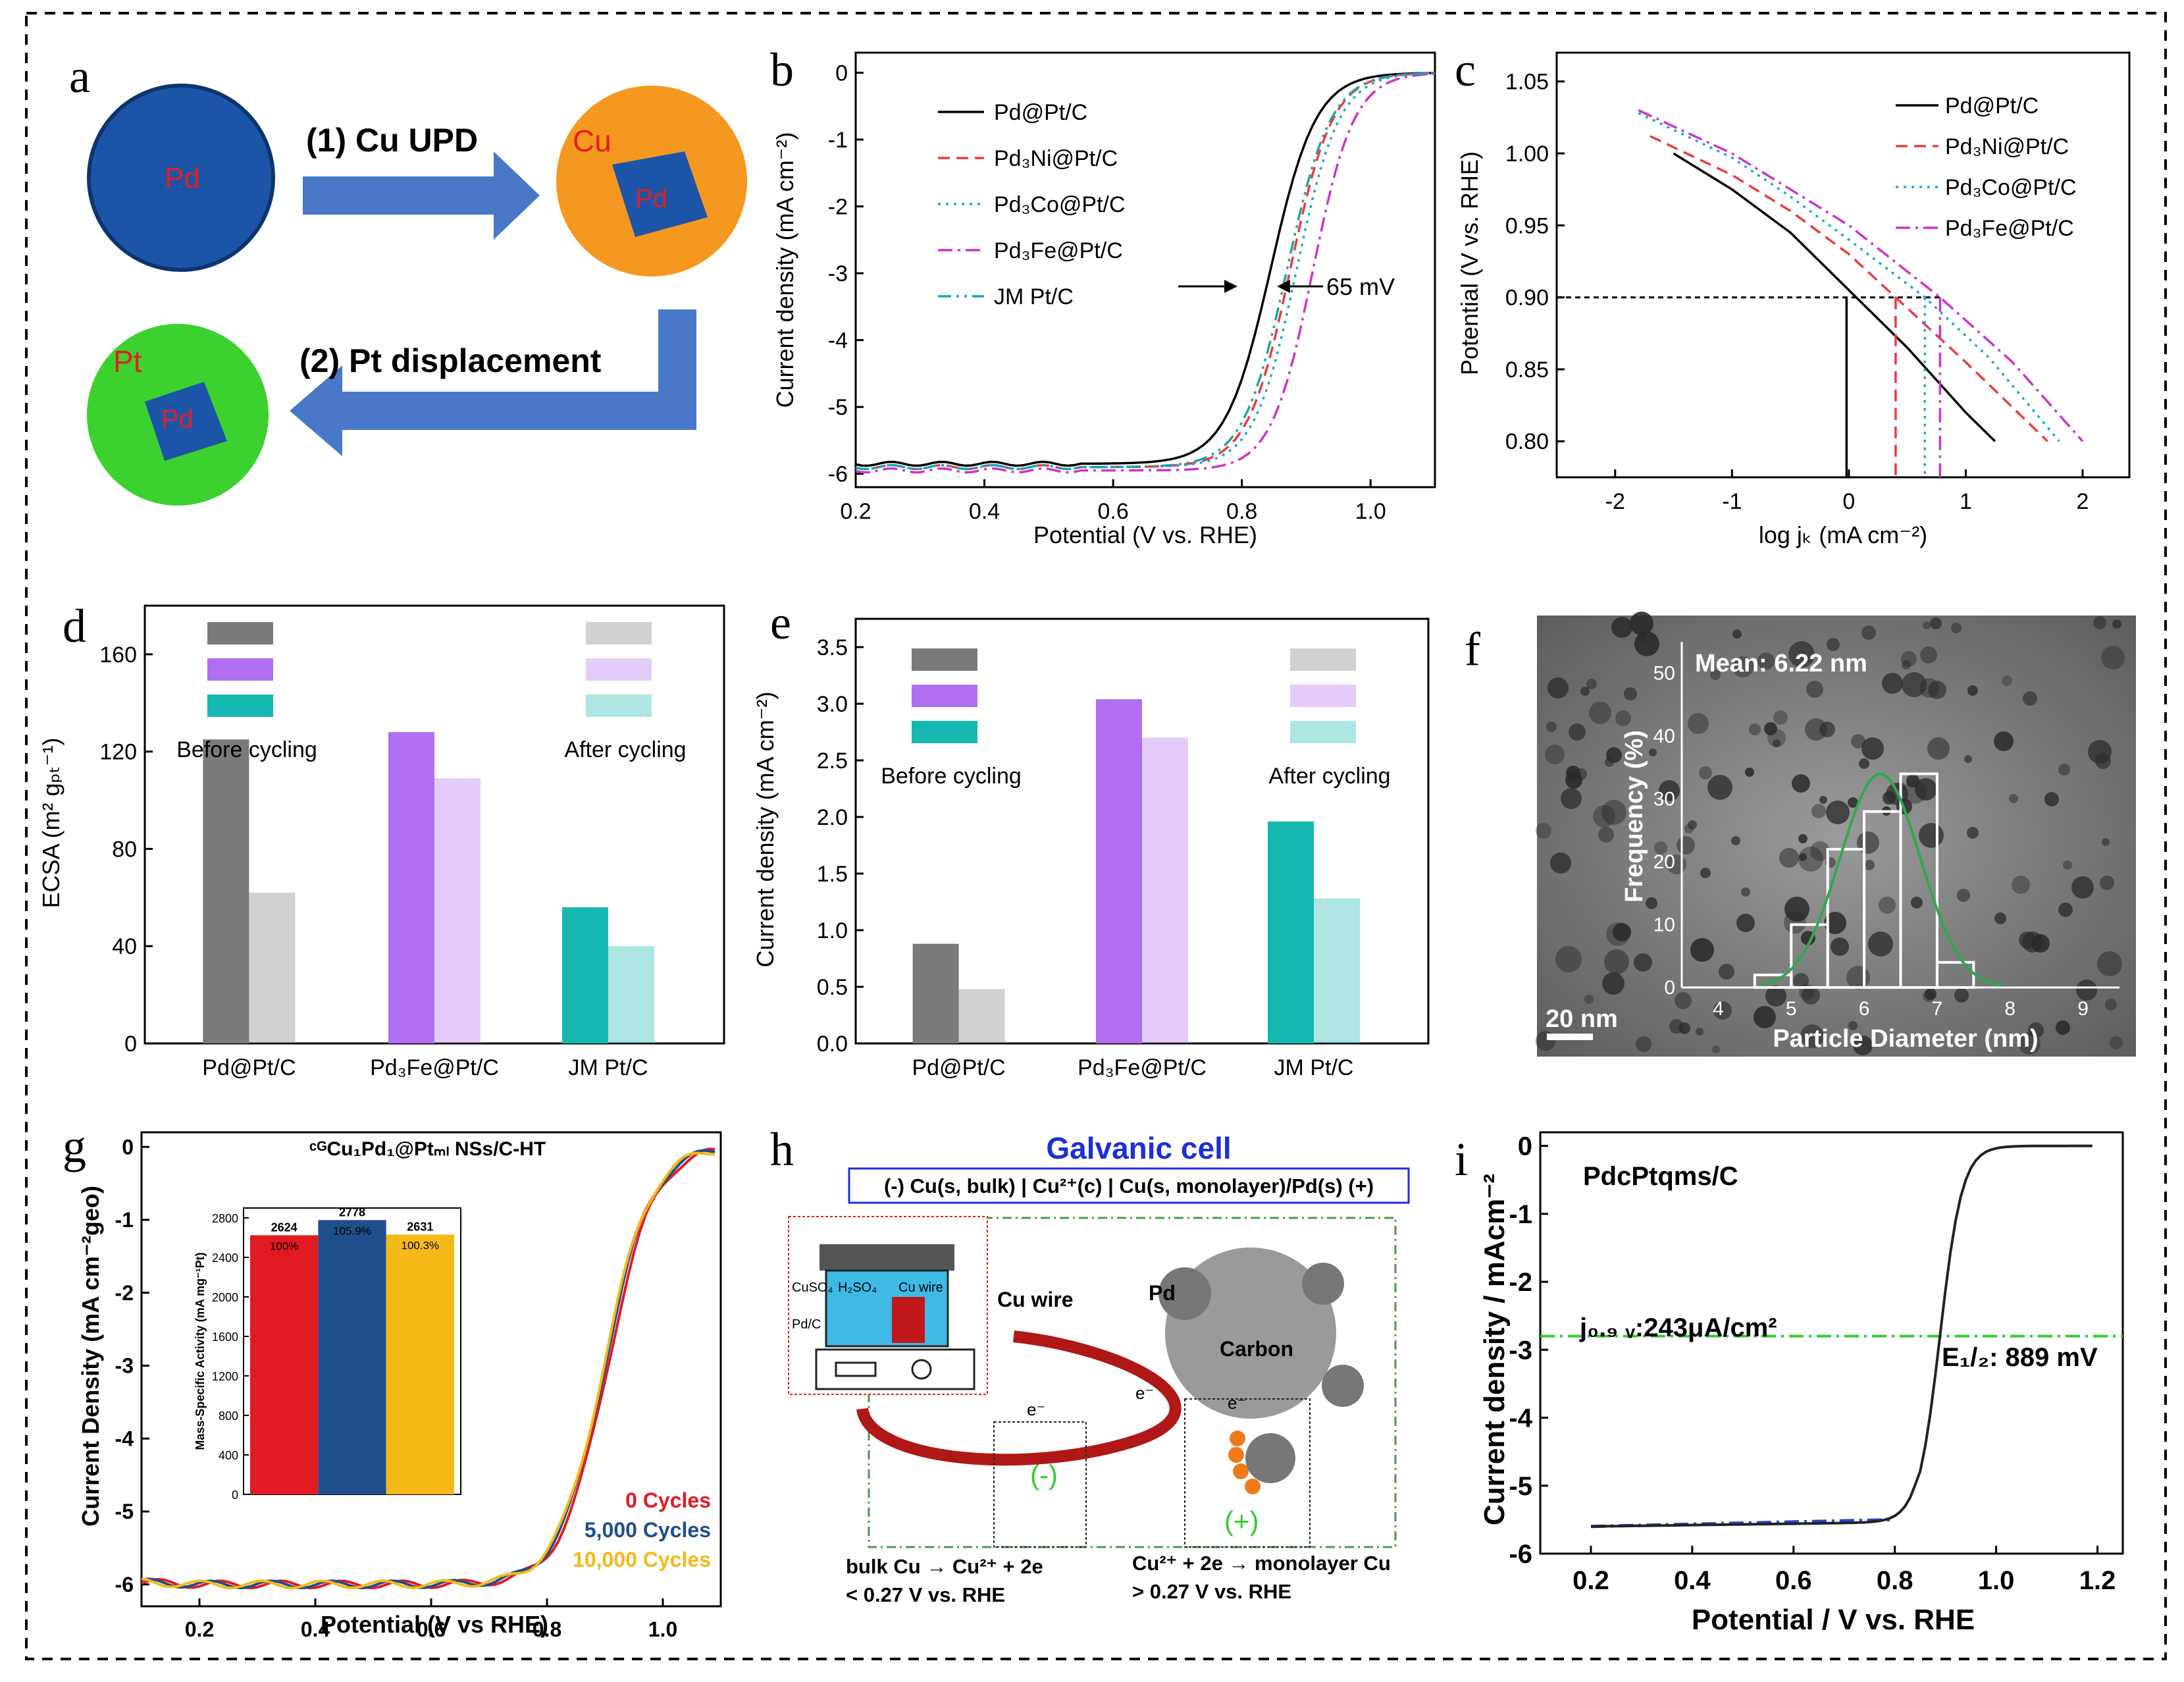 The image size is (2184, 1682). I want to click on inset-y-tick-label: 400, so click(228, 1455).